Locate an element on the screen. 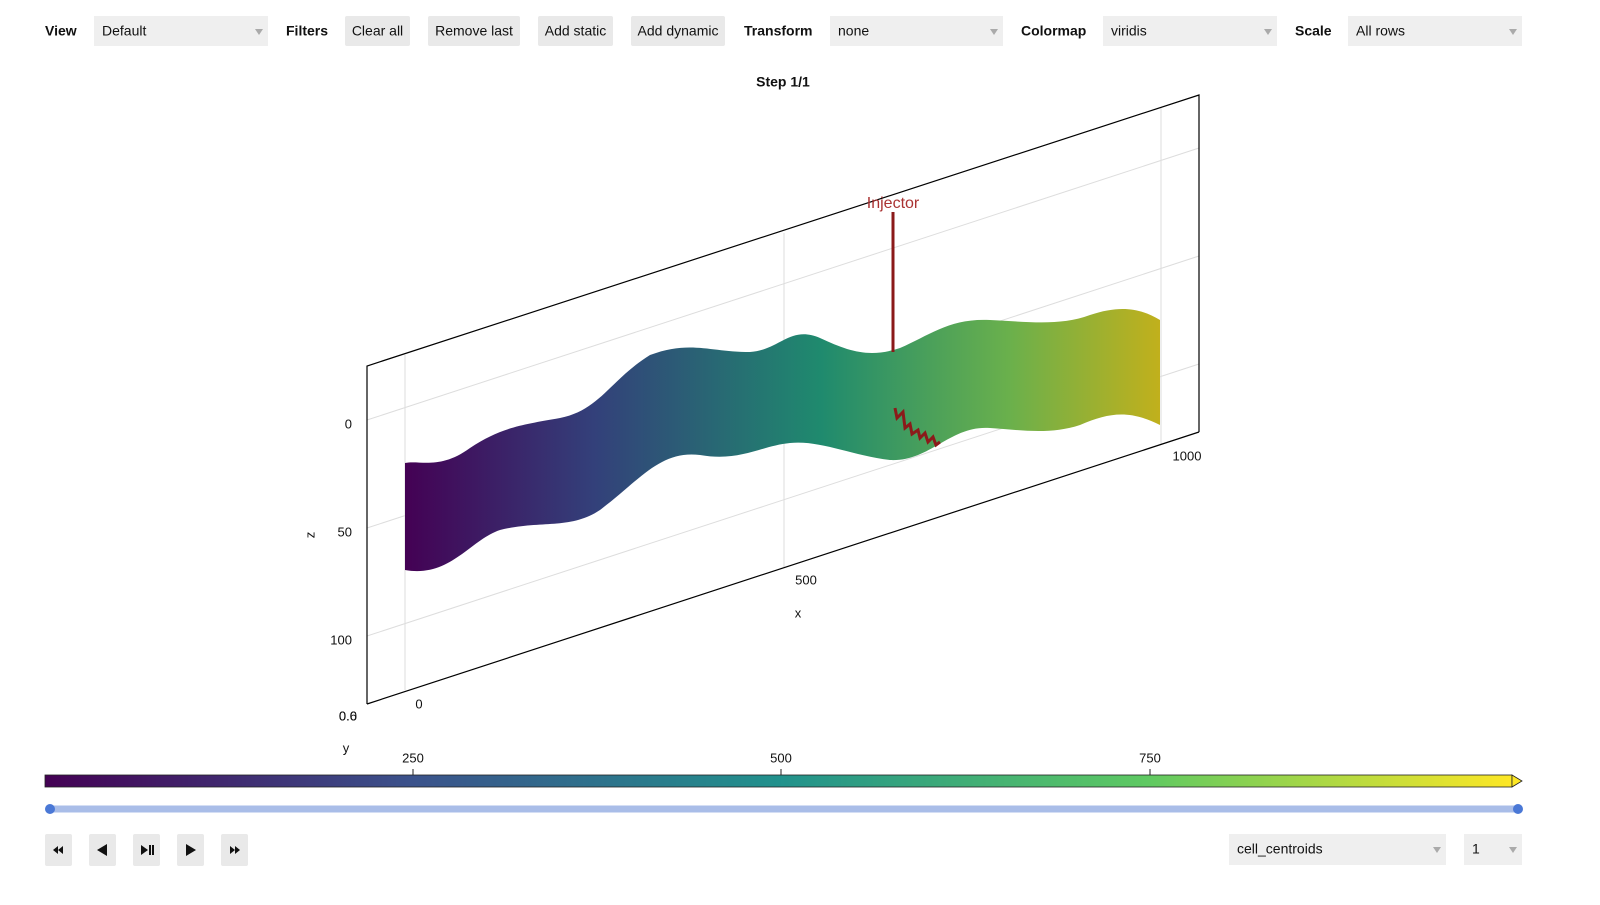 This screenshot has height=905, width=1600. z-axis-label: z is located at coordinates (309, 535).